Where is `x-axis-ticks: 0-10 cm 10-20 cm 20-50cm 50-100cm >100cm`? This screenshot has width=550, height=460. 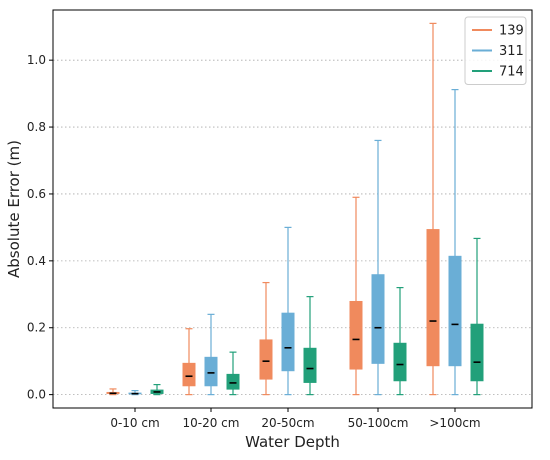 x-axis-ticks: 0-10 cm 10-20 cm 20-50cm 50-100cm >100cm is located at coordinates (295, 419).